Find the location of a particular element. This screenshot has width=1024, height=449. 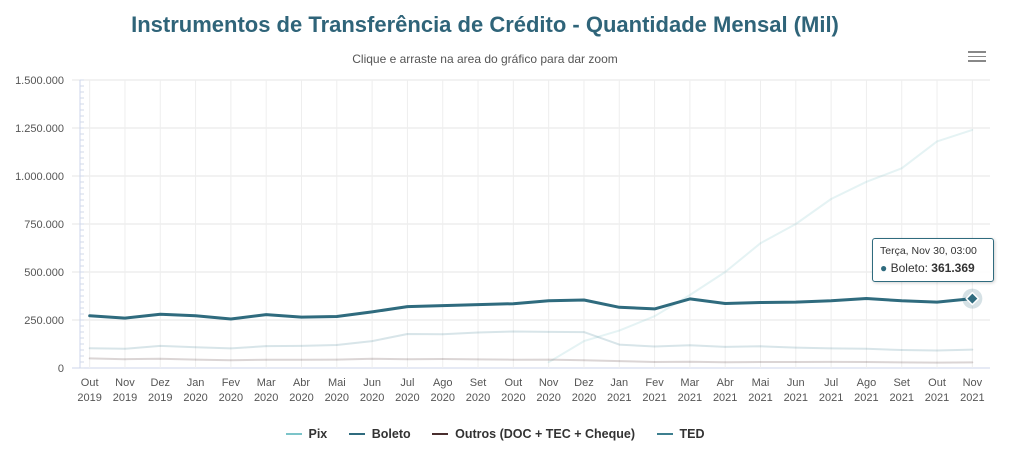

y-tick-label: 250.000 is located at coordinates (44, 321).